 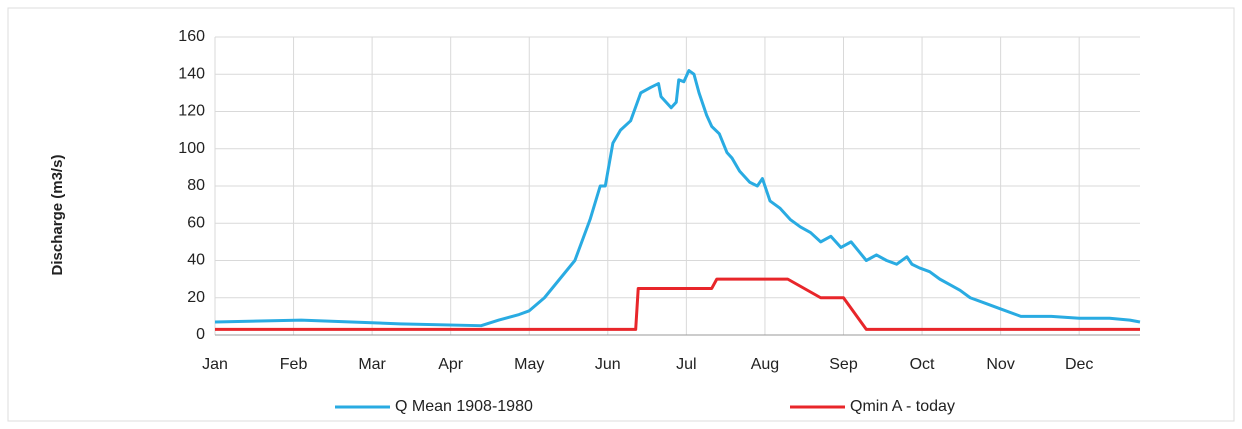 I want to click on y-tick-label: 40, so click(x=196, y=260).